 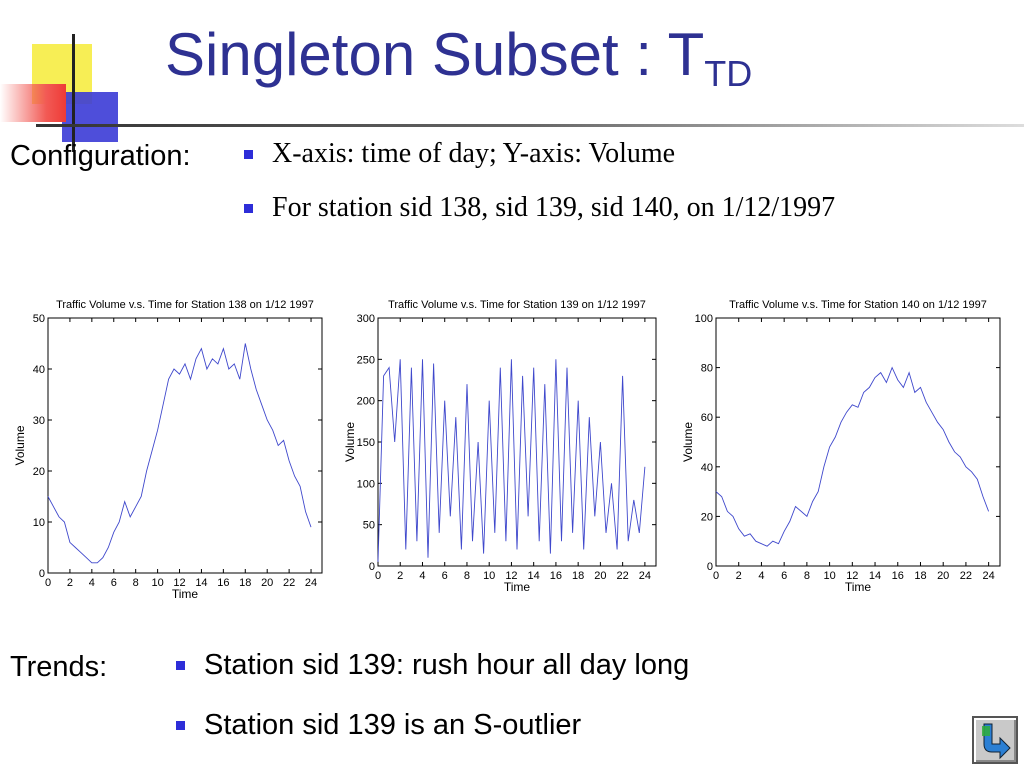 I want to click on title-divider-line, so click(x=530, y=125).